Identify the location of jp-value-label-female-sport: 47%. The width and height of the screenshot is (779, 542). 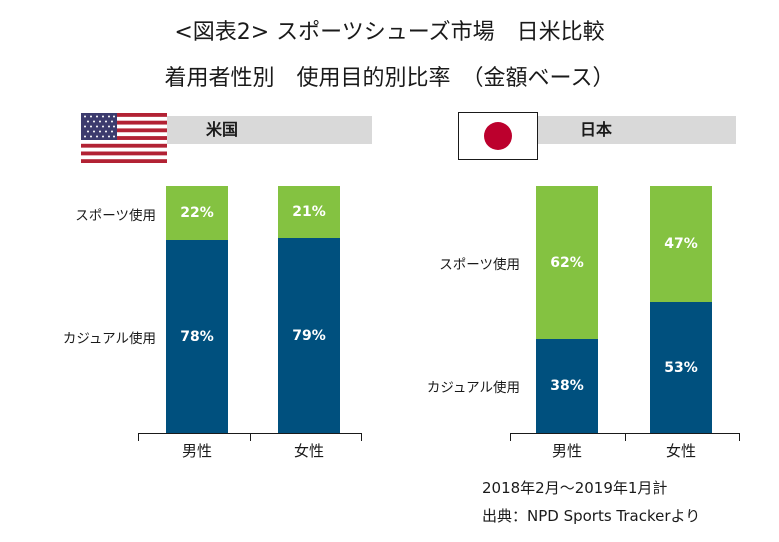
(681, 244).